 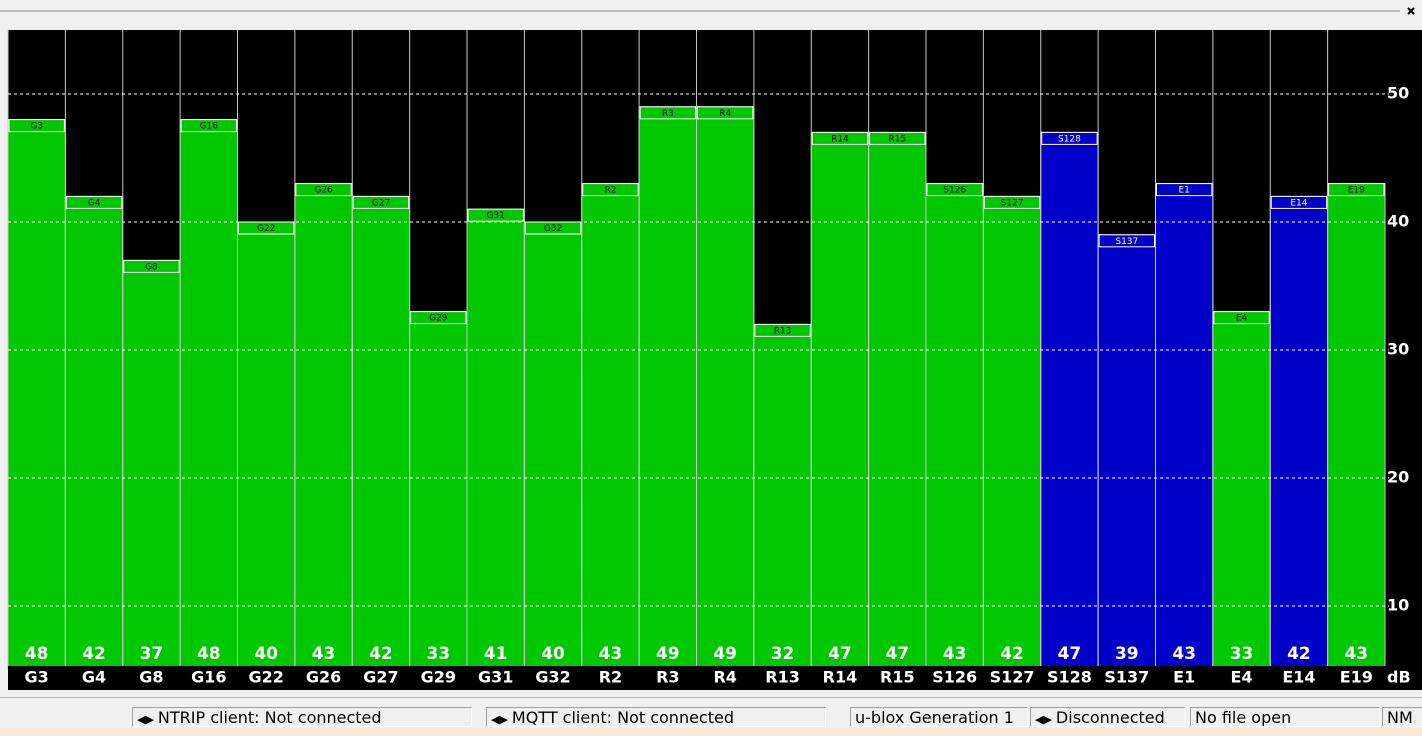 I want to click on bar-label: E1, so click(x=1183, y=191).